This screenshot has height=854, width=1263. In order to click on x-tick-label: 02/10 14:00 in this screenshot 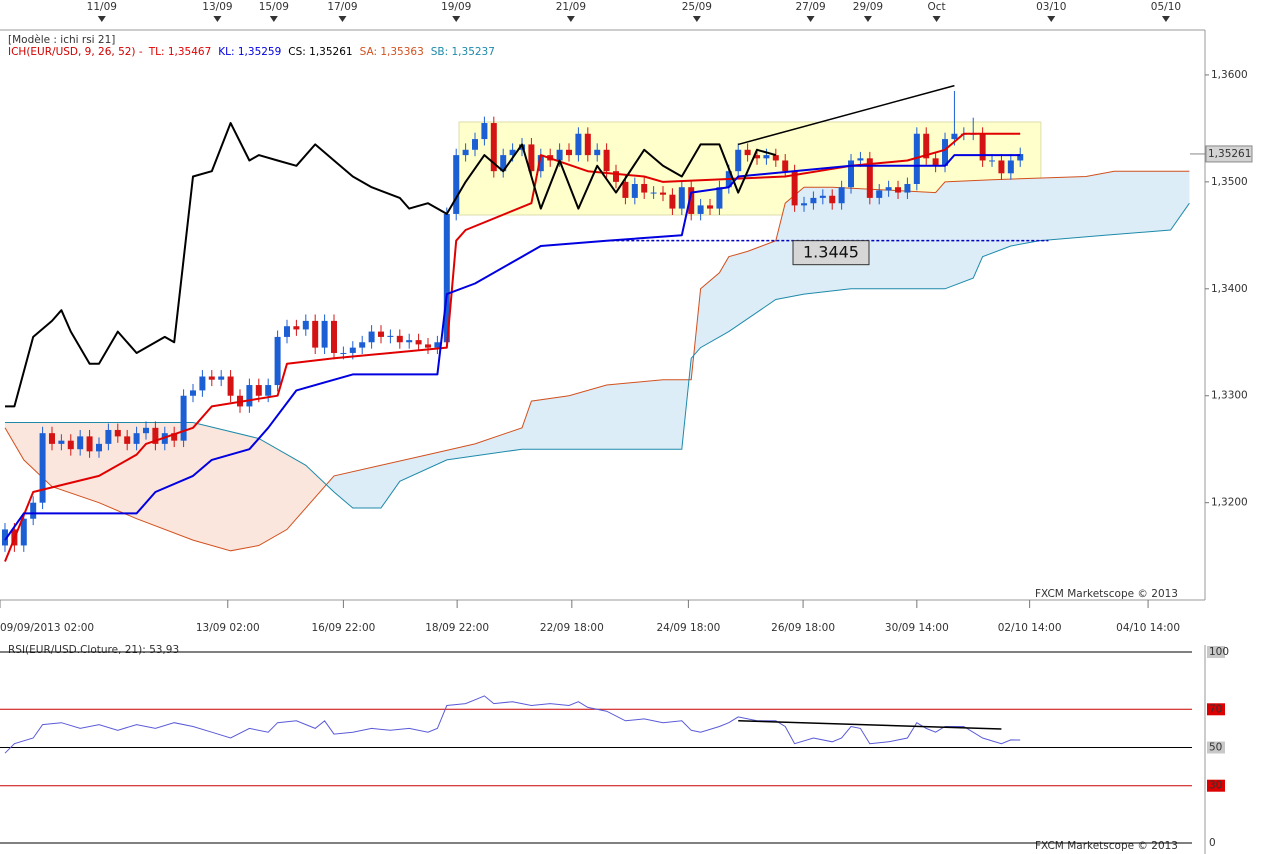, I will do `click(1030, 628)`.